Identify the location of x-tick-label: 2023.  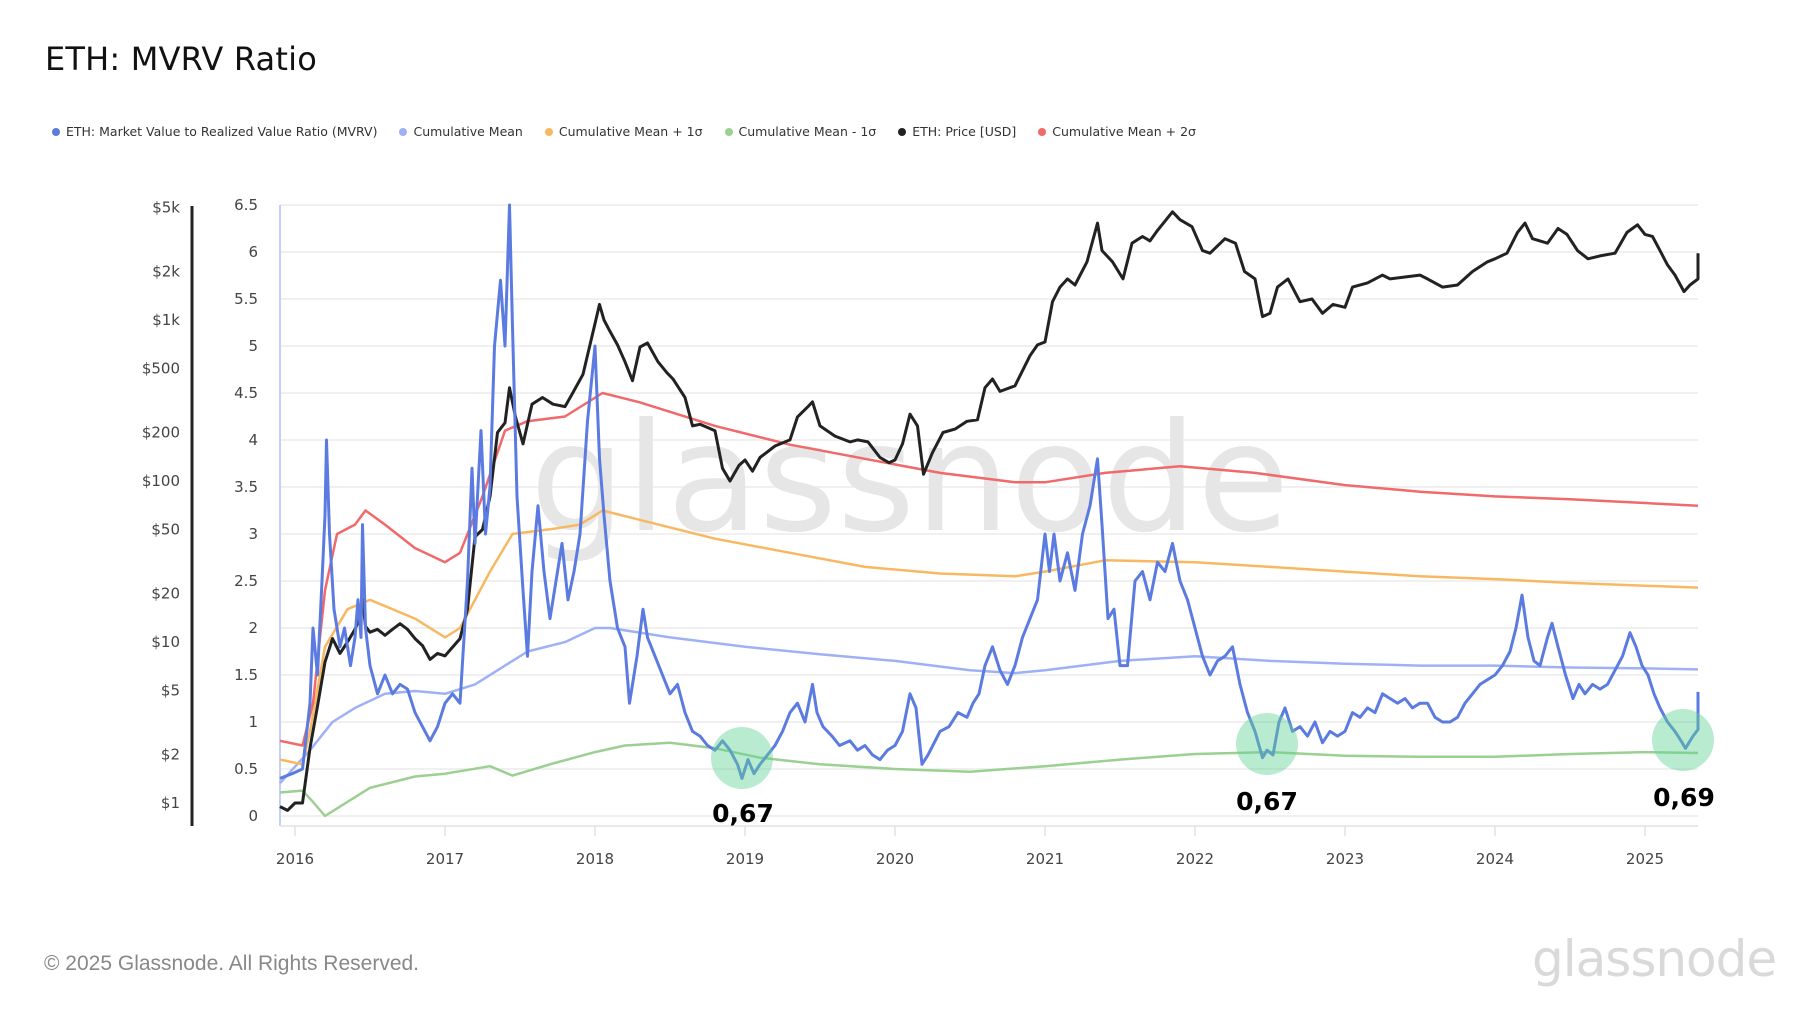
(1345, 859).